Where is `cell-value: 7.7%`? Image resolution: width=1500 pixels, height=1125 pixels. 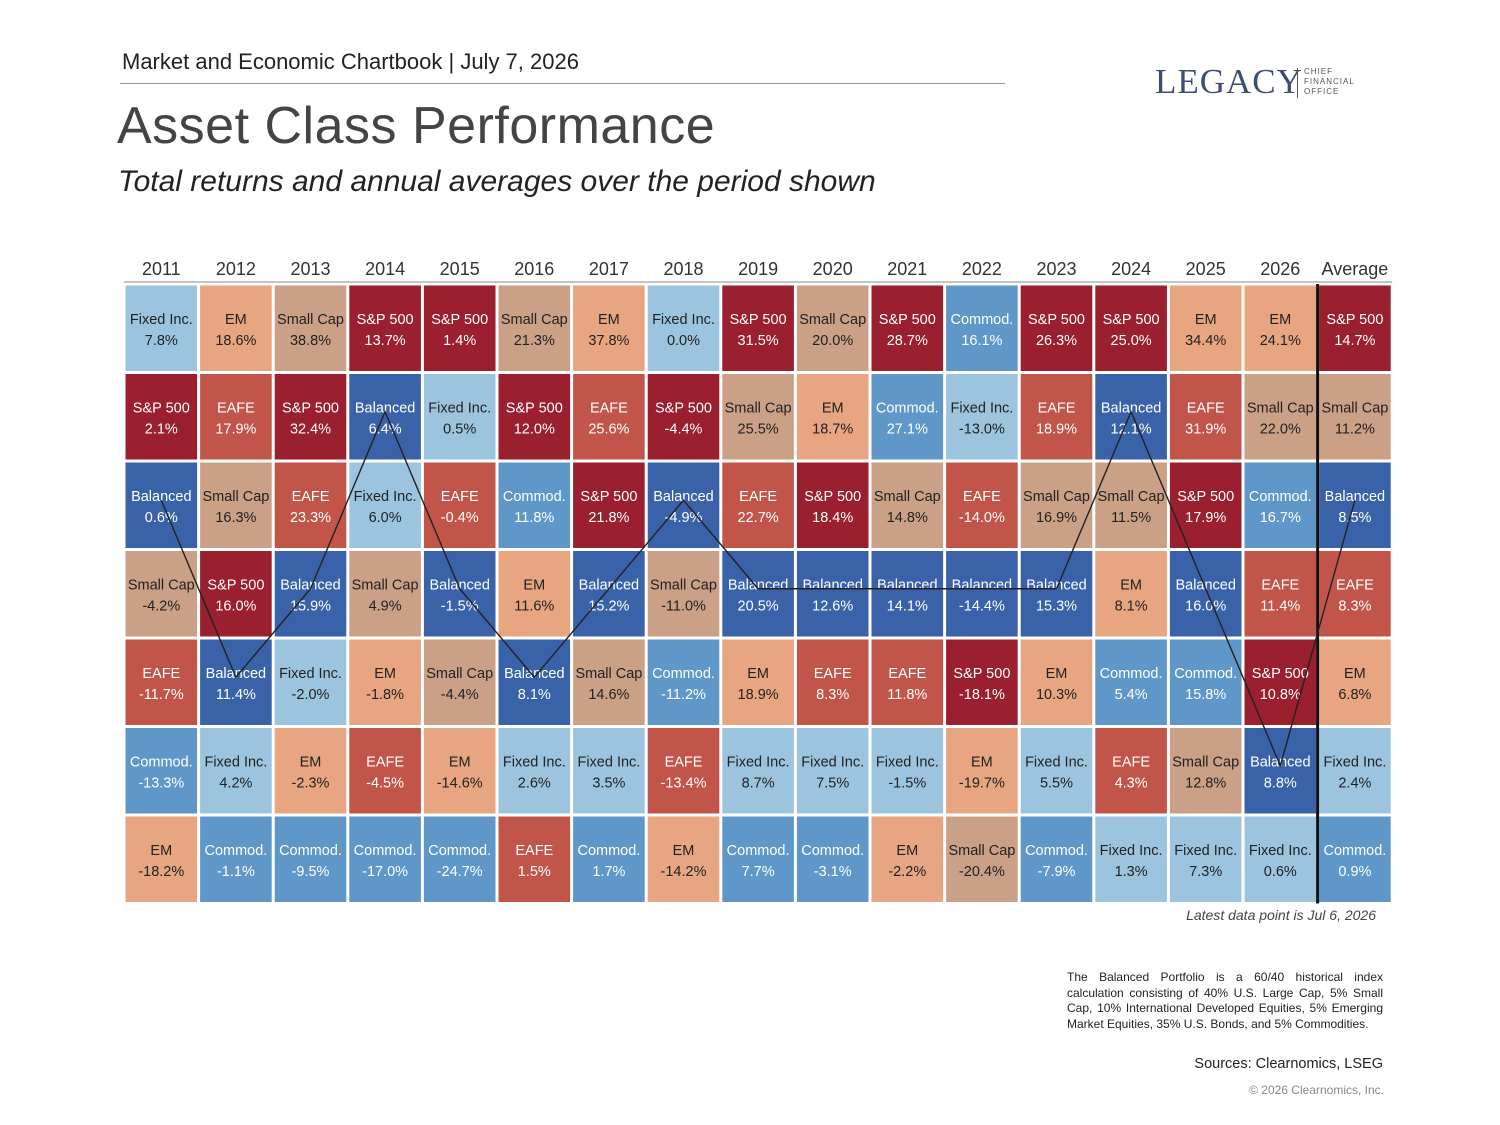 cell-value: 7.7% is located at coordinates (758, 872).